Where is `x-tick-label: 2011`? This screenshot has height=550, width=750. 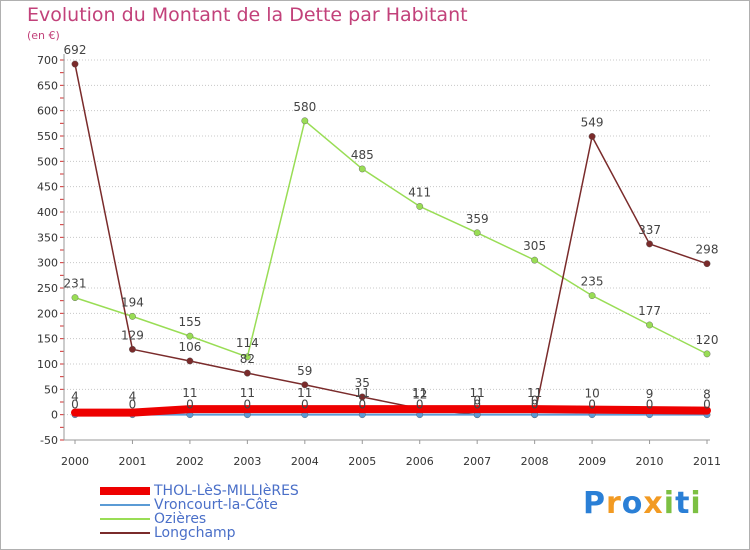 x-tick-label: 2011 is located at coordinates (707, 461).